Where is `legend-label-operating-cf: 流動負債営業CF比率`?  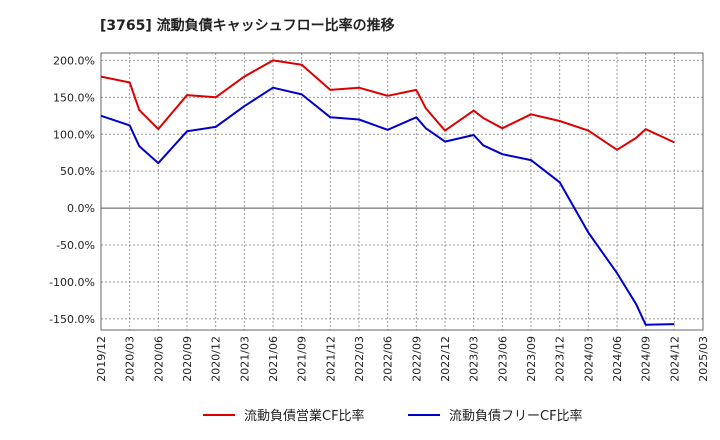
legend-label-operating-cf: 流動負債営業CF比率 is located at coordinates (304, 416).